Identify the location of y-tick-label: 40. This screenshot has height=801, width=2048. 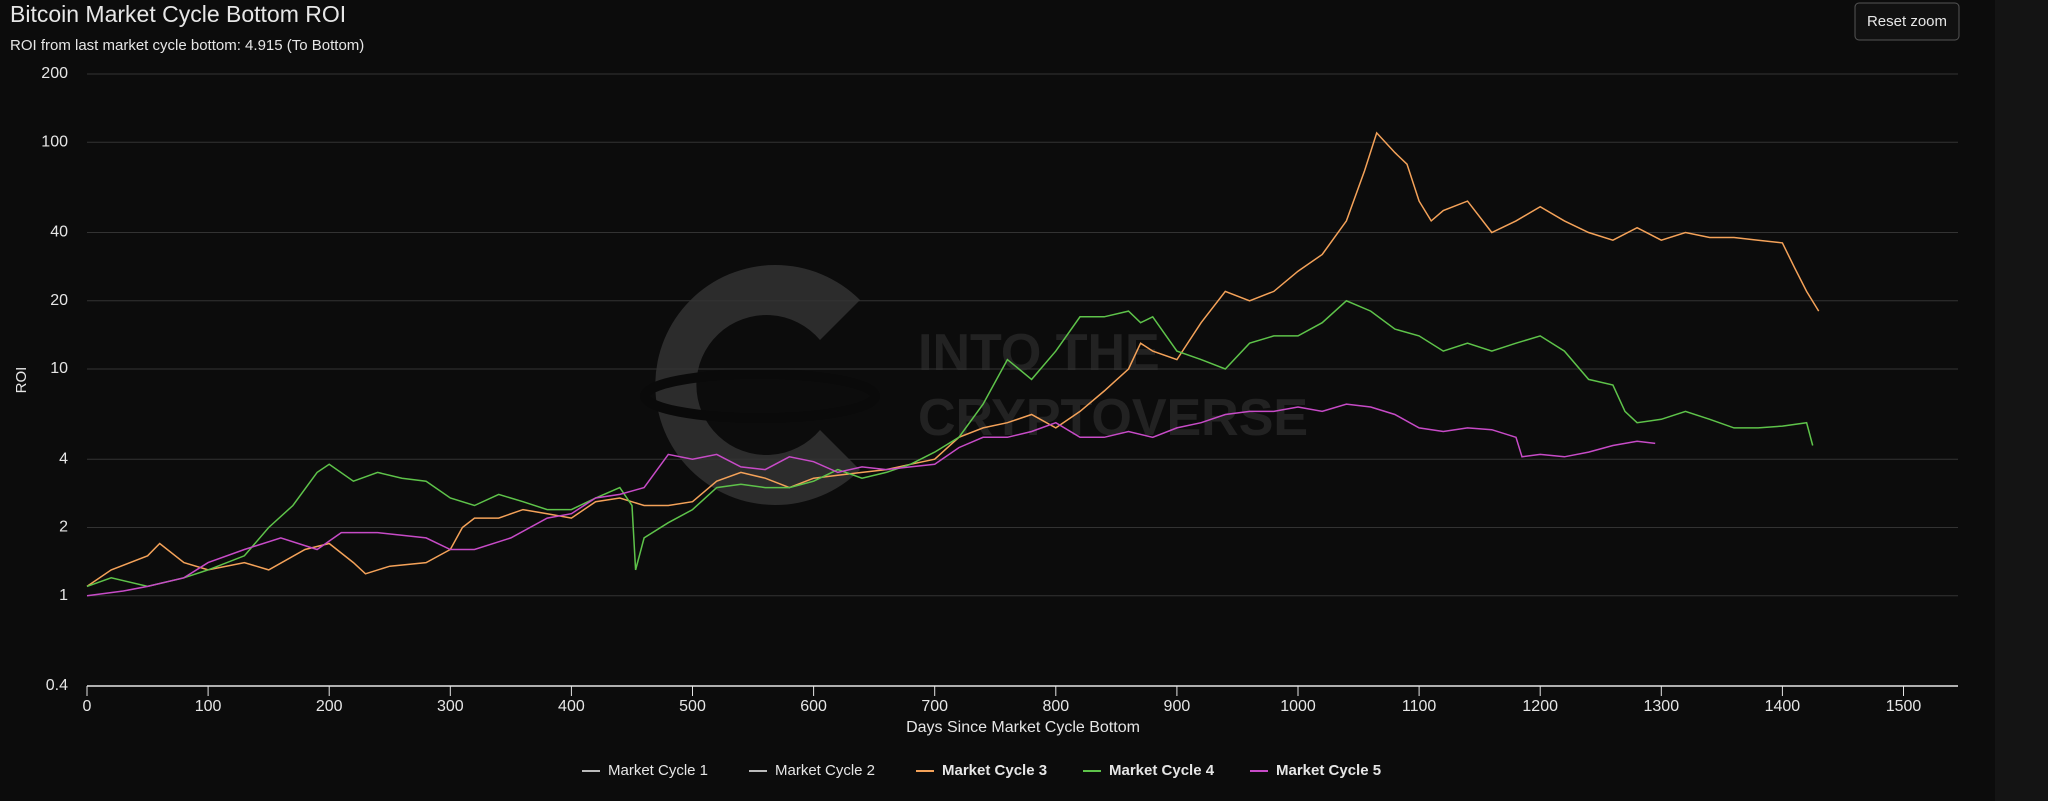
(59, 232).